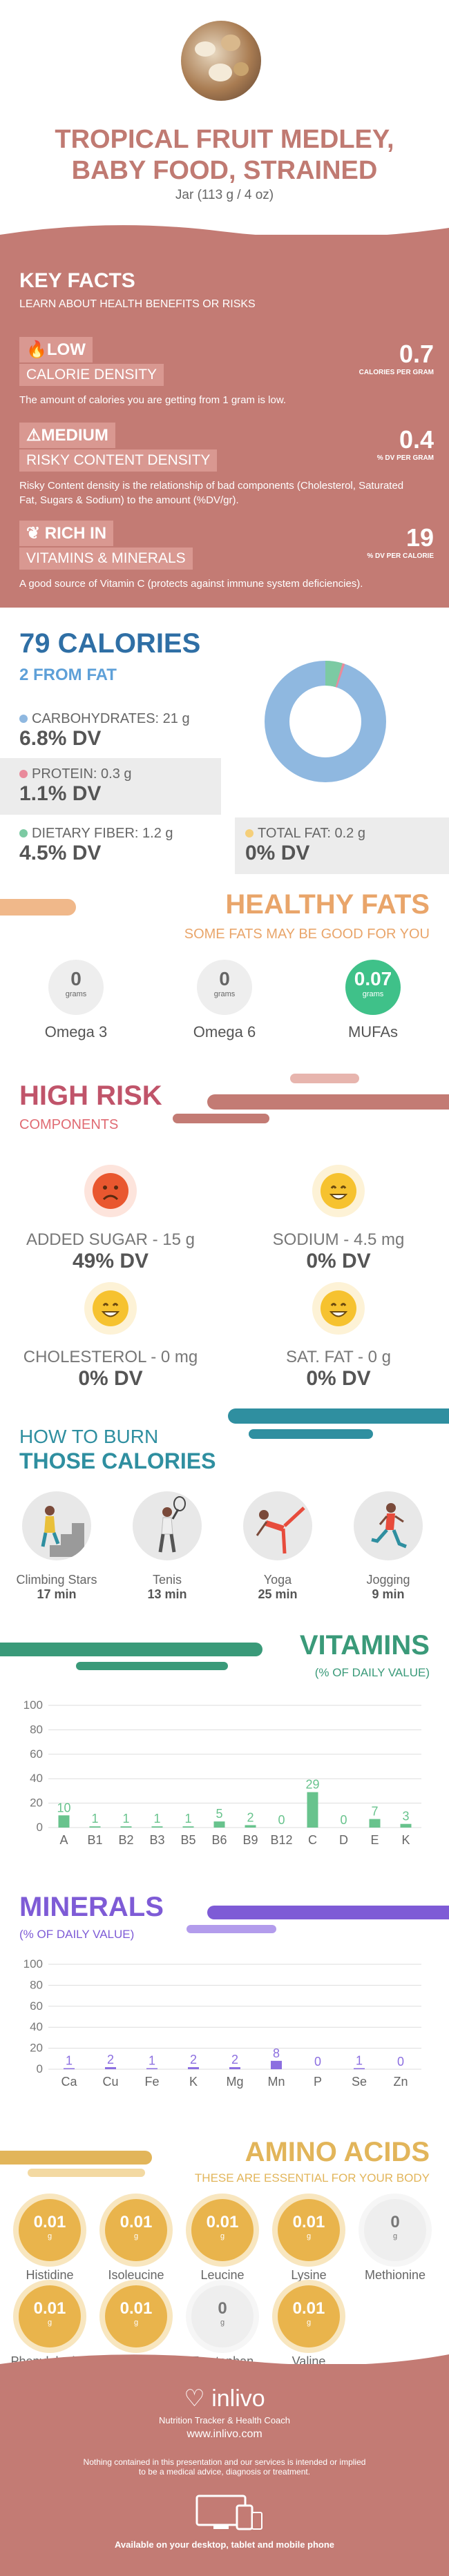 This screenshot has height=2576, width=449. Describe the element at coordinates (224, 2434) in the screenshot. I see `brand-url: www.inlivo.com` at that location.